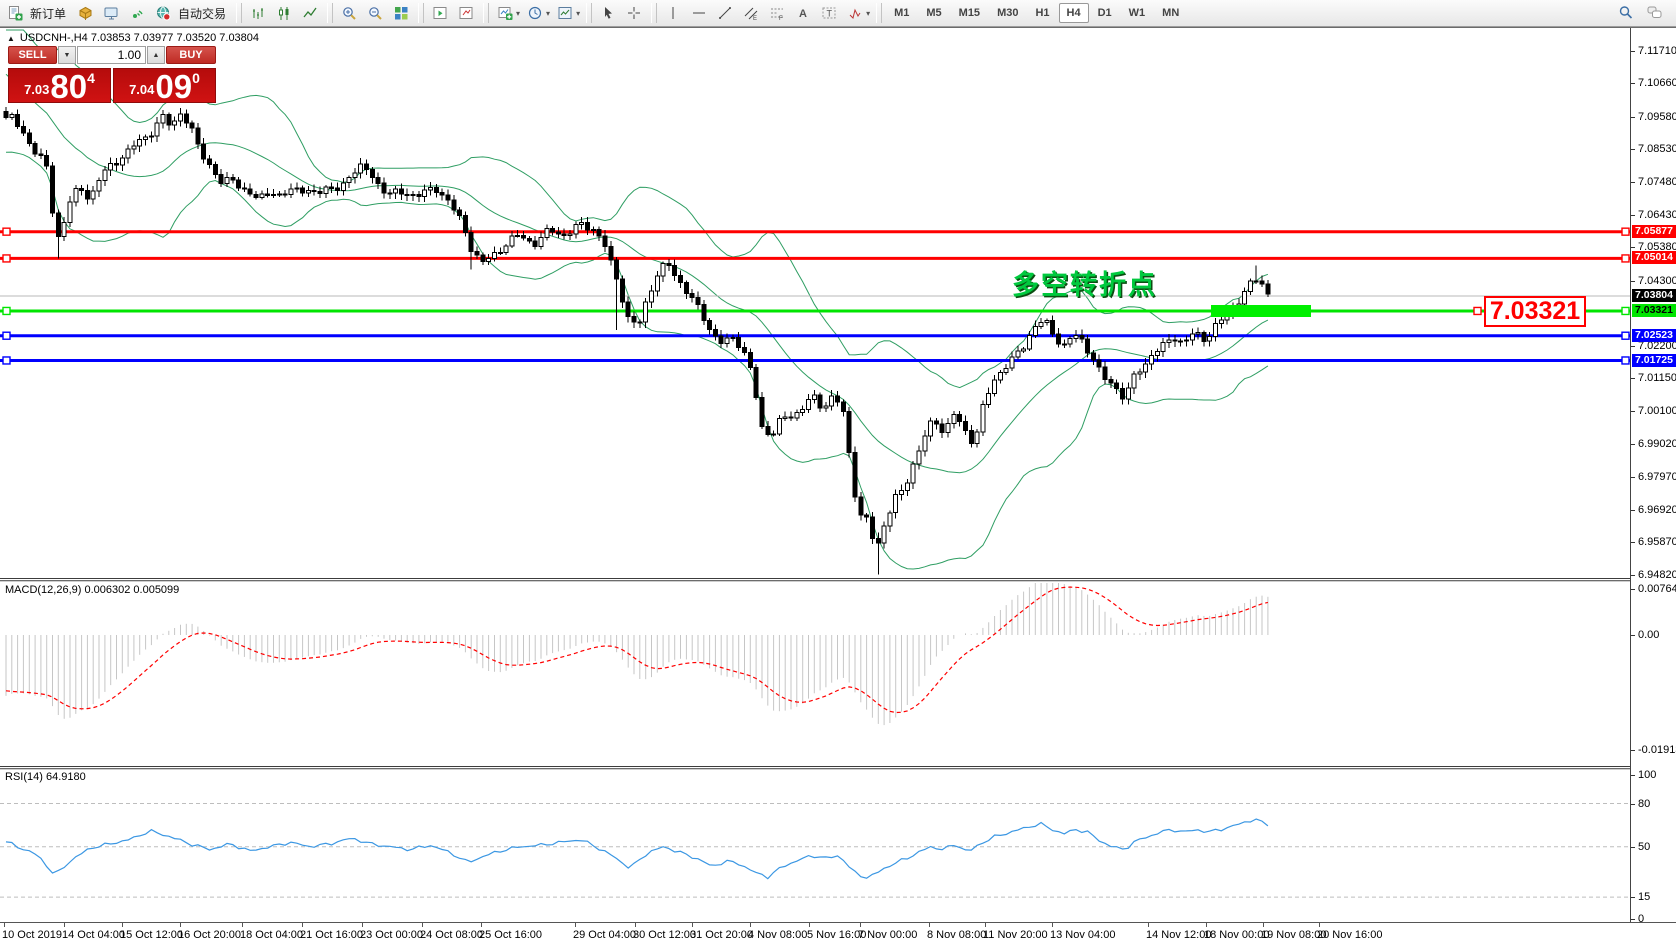 The height and width of the screenshot is (948, 1676). Describe the element at coordinates (1657, 214) in the screenshot. I see `price-tick-label: 7.06430` at that location.